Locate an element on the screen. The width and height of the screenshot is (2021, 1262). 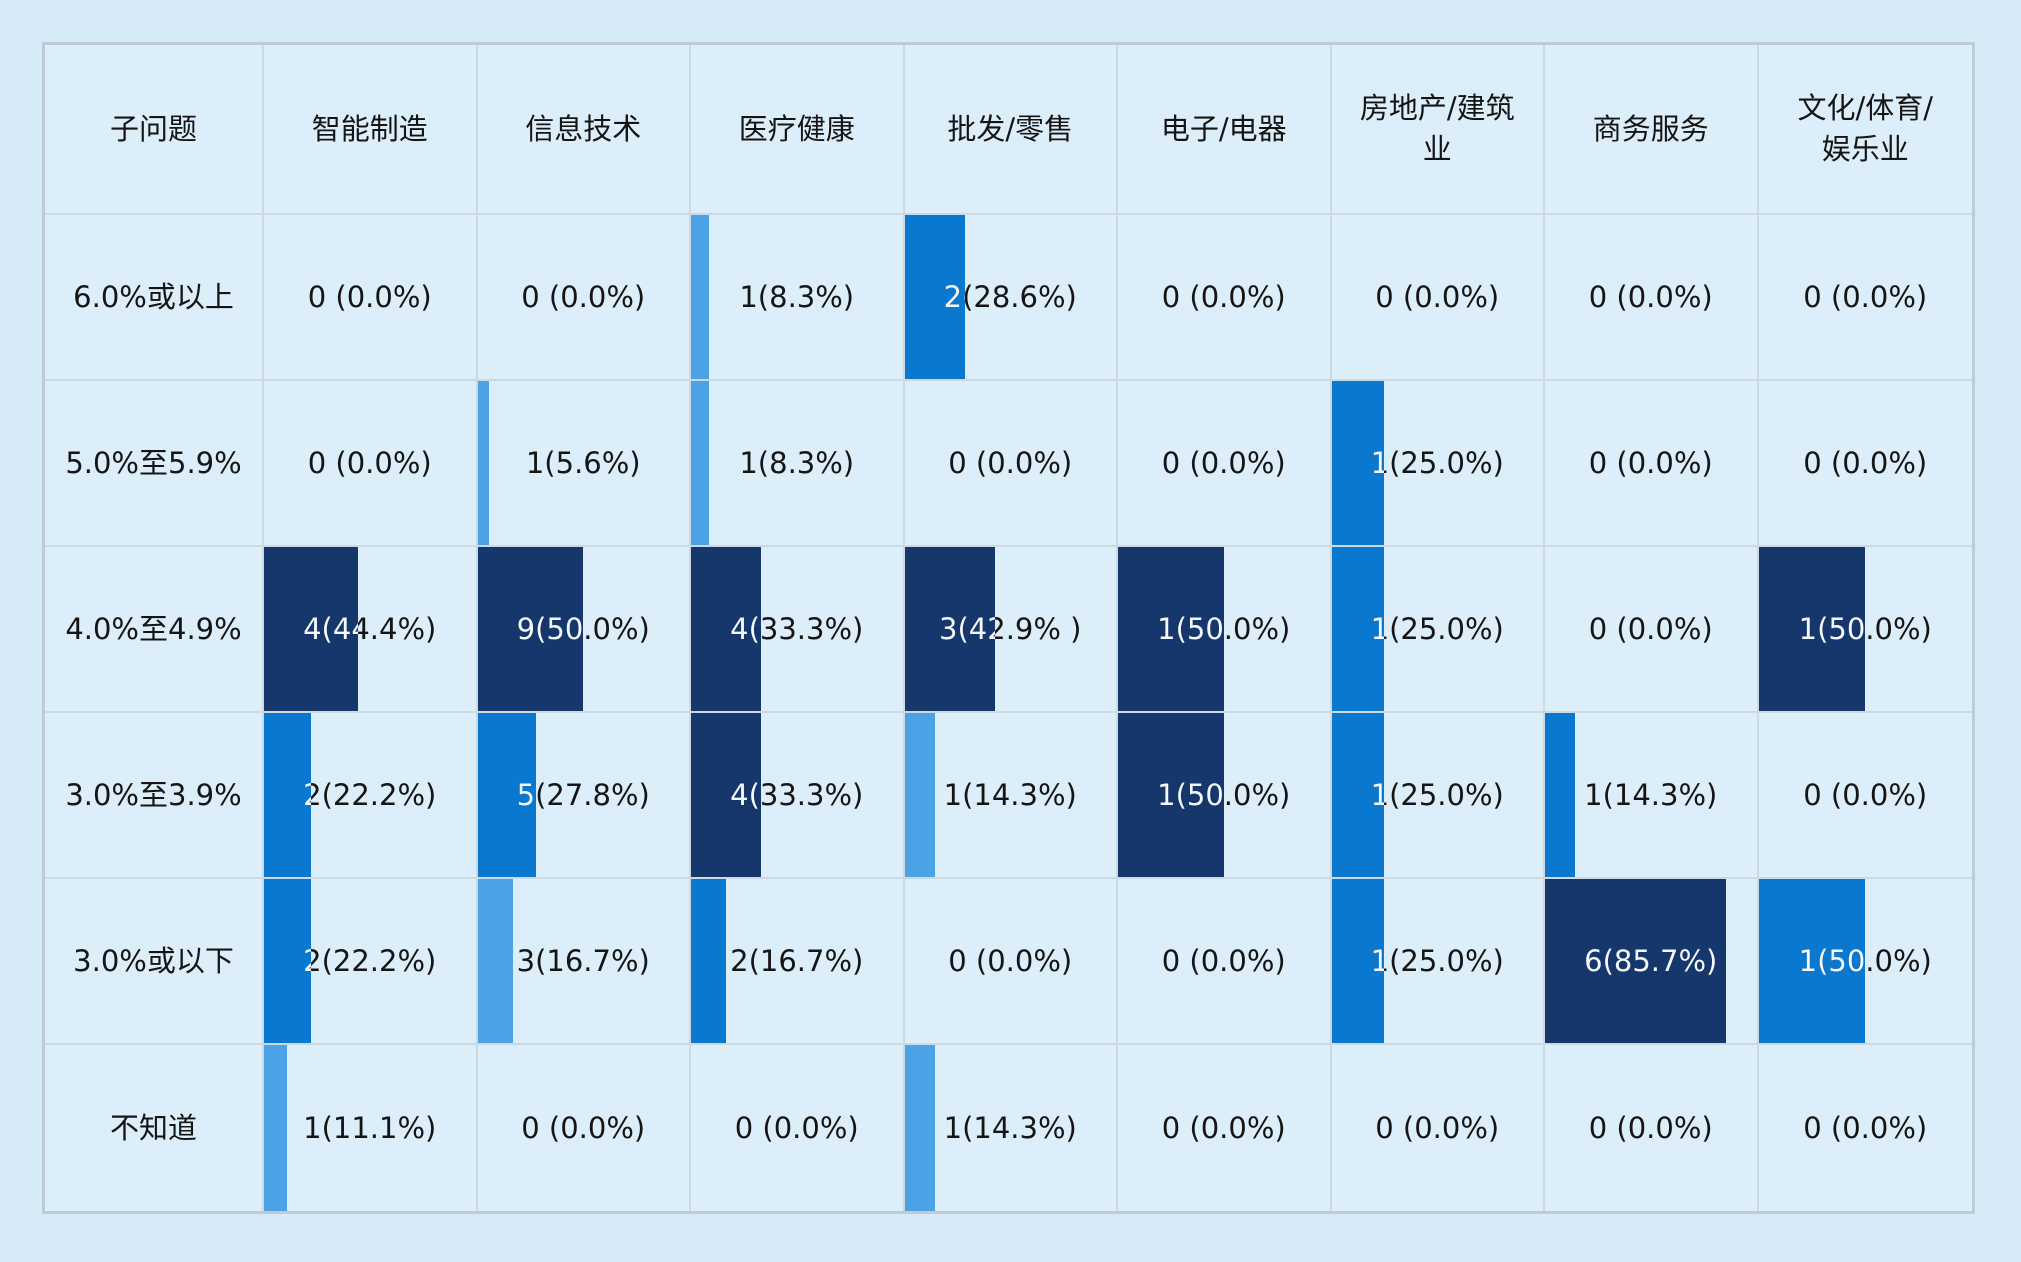
data-cell: 5(27.8%)5(27.8%) is located at coordinates (584, 796).